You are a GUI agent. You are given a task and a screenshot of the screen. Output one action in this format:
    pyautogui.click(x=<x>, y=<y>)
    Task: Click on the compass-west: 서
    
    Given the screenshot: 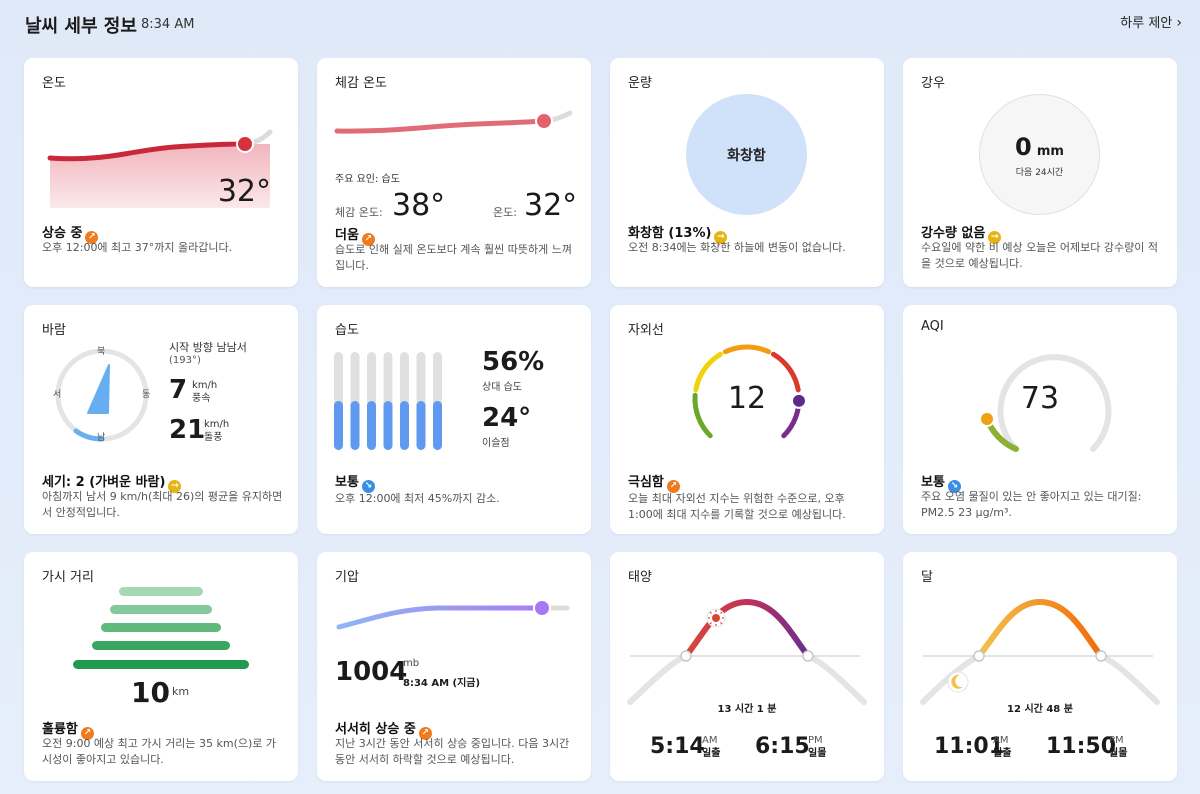 What is the action you would take?
    pyautogui.click(x=57, y=395)
    